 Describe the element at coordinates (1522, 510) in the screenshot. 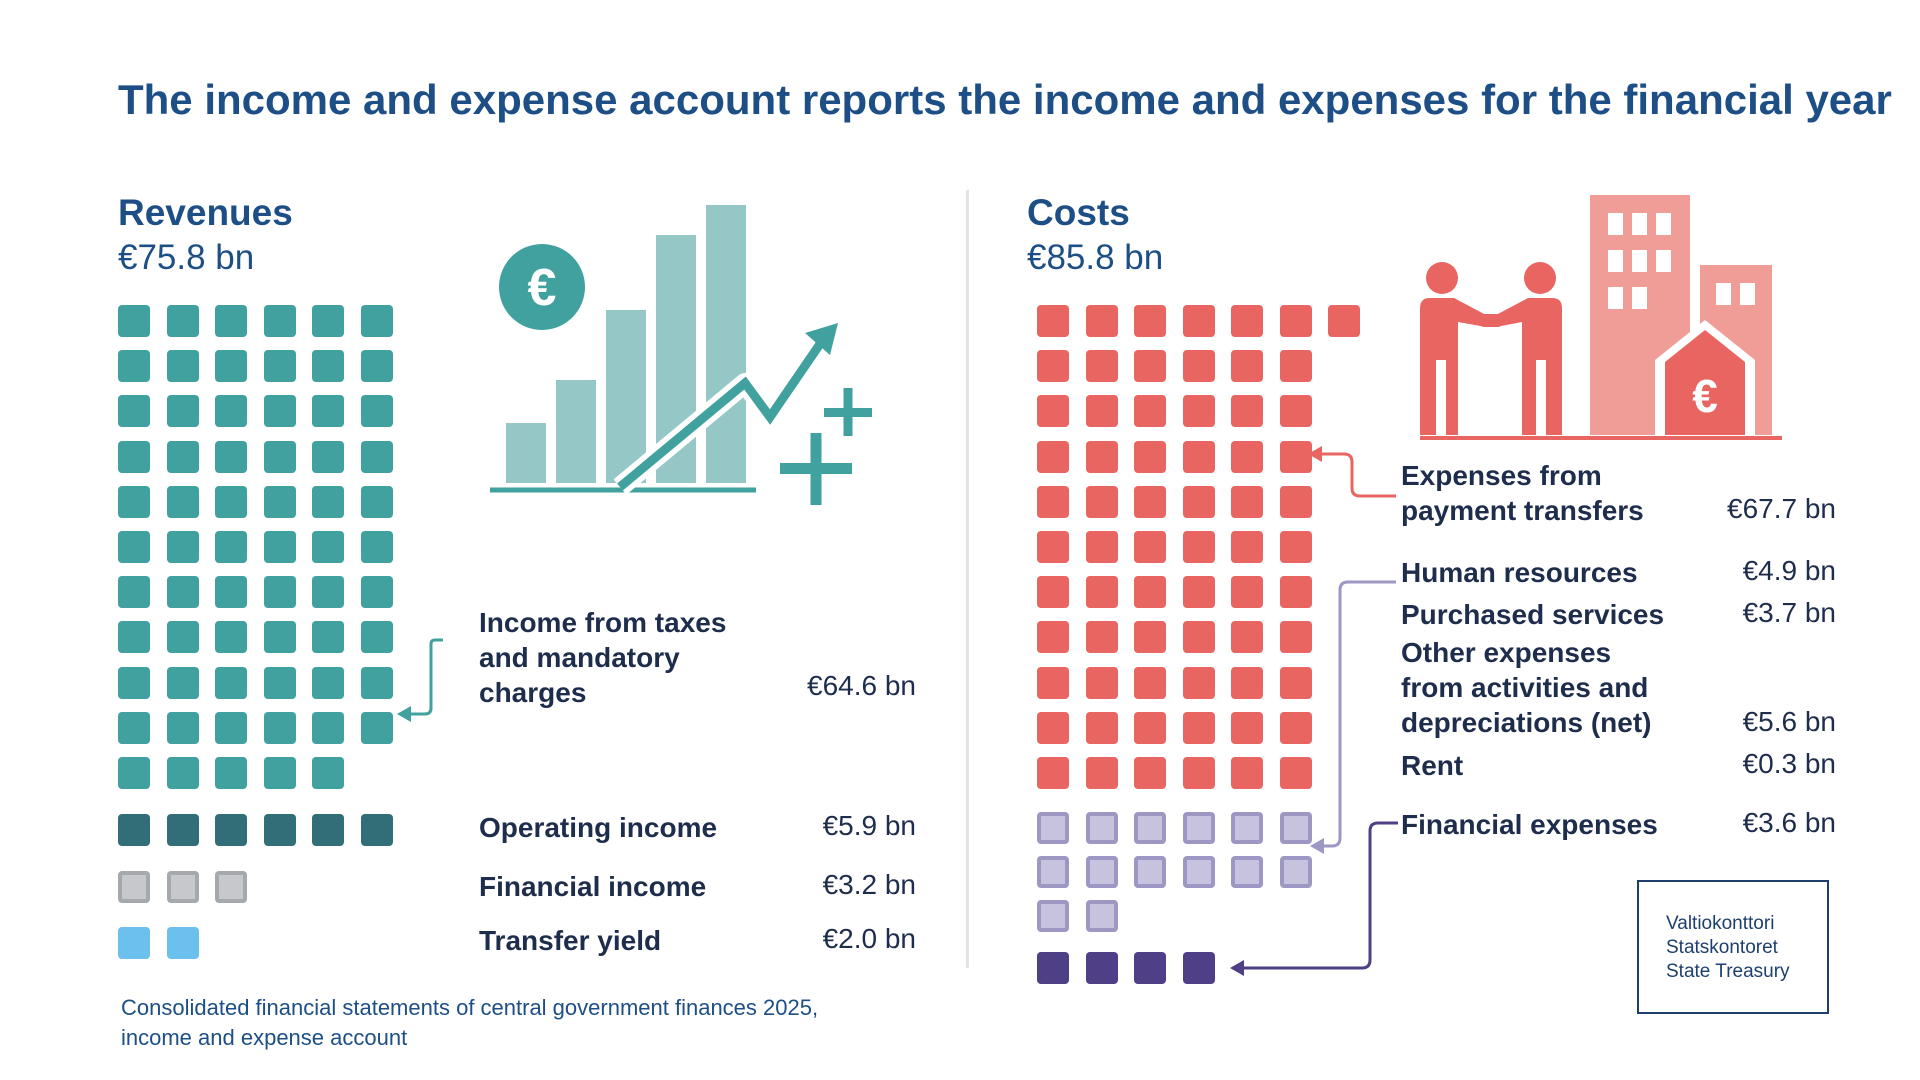

I see `payment-transfers-label-line: payment transfers` at that location.